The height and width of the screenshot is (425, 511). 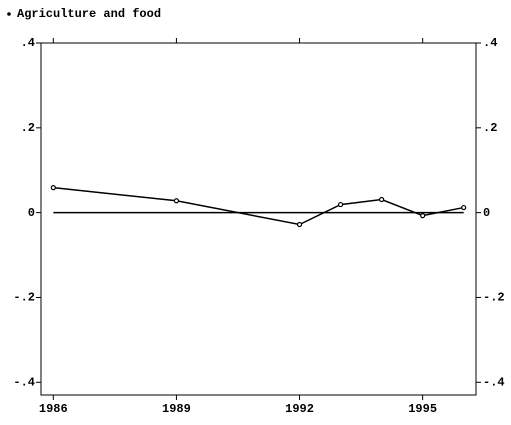 I want to click on y-tick-label: .2, so click(x=28, y=128).